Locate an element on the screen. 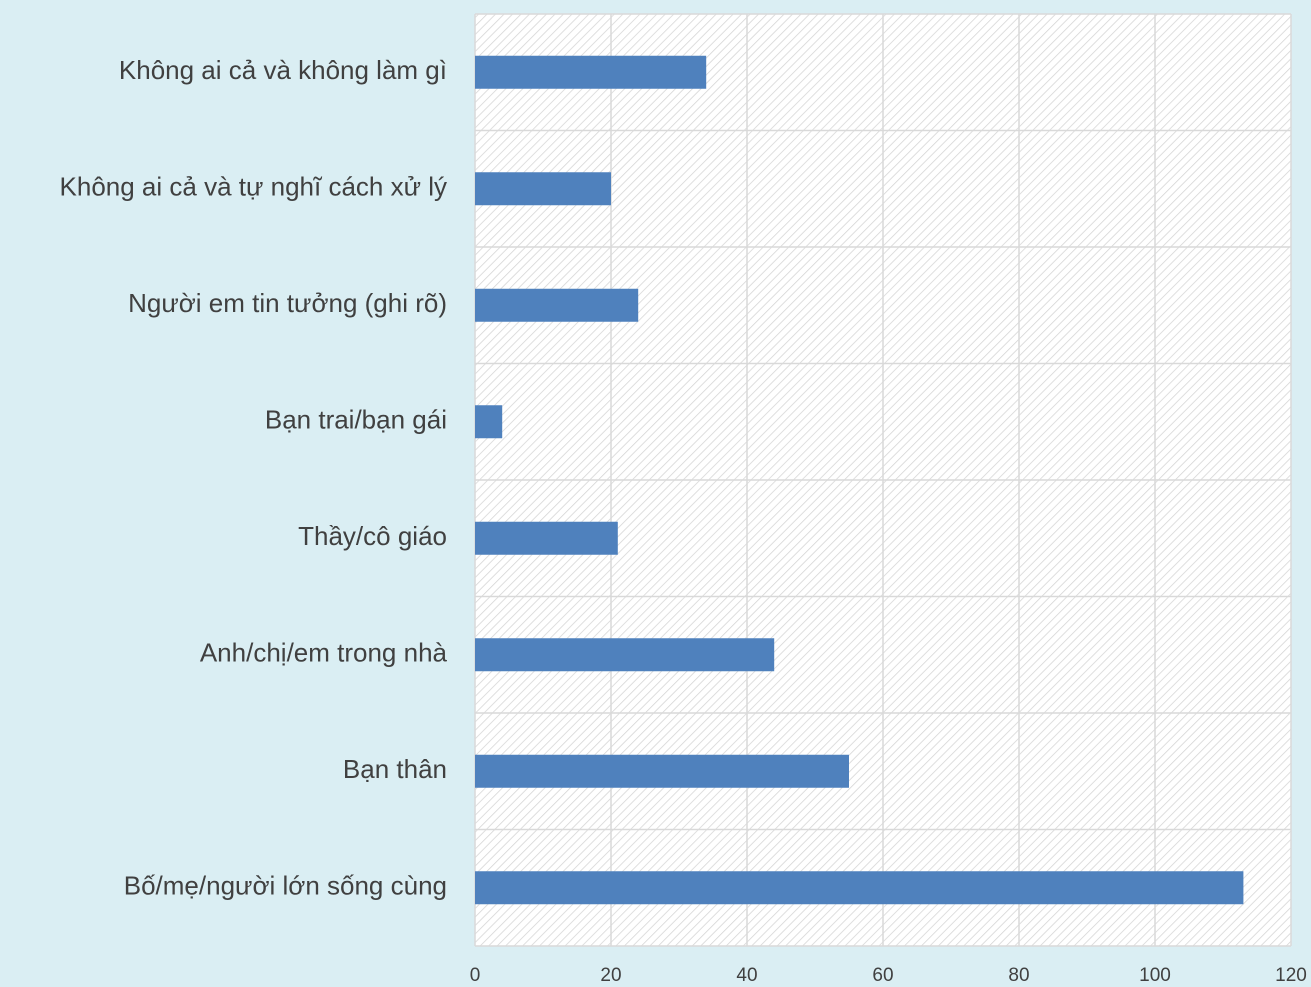 This screenshot has height=987, width=1311. x-tick-label: 40 is located at coordinates (746, 975).